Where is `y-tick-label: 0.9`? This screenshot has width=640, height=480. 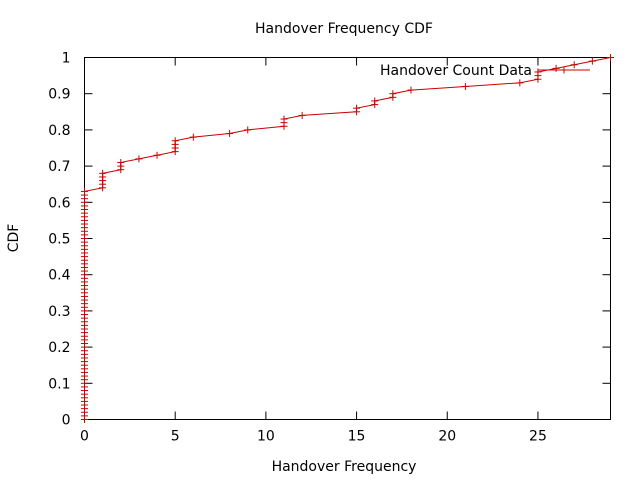
y-tick-label: 0.9 is located at coordinates (59, 95).